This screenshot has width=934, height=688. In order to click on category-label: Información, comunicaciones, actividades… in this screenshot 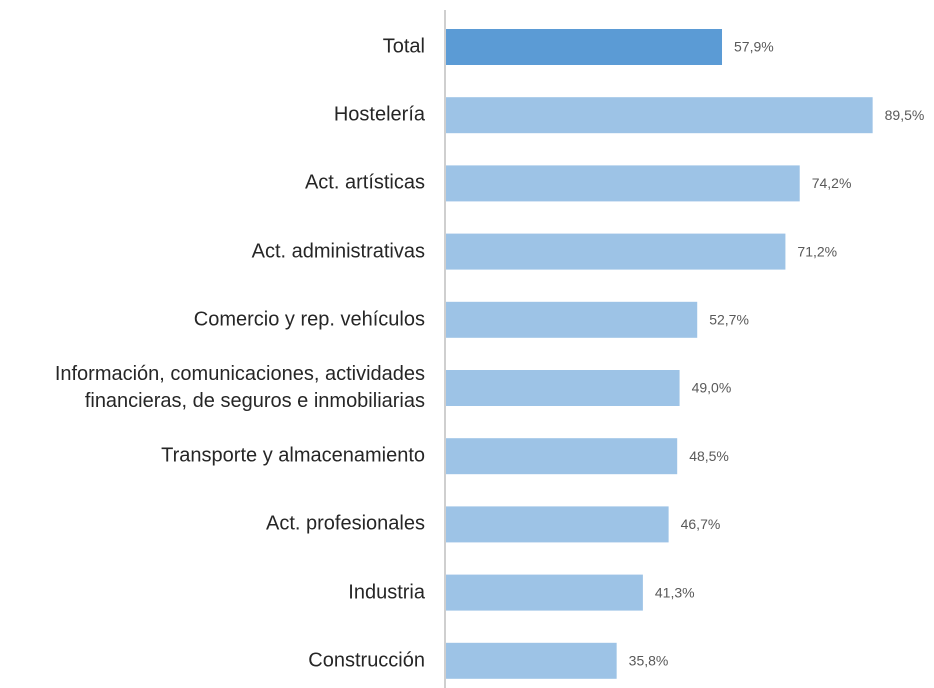, I will do `click(239, 387)`.